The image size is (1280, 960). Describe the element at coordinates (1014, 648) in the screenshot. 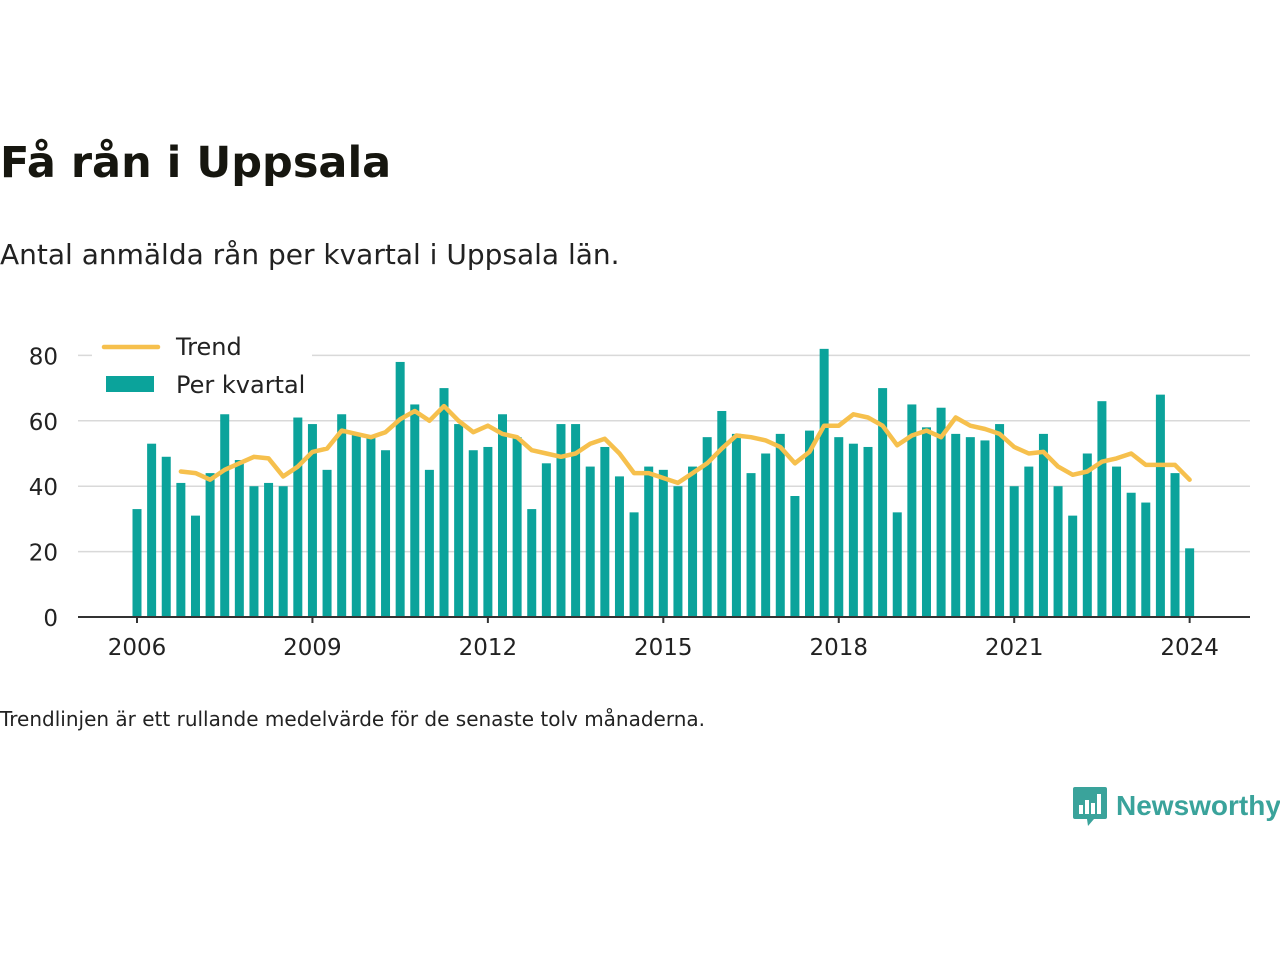

I see `x-tick-label: 2021` at that location.